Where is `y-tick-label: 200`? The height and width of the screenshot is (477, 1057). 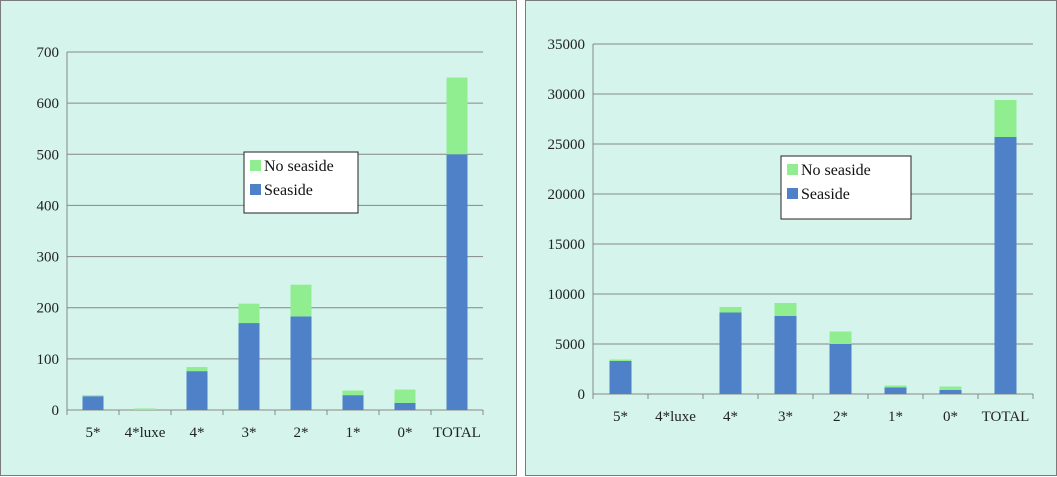 y-tick-label: 200 is located at coordinates (48, 309).